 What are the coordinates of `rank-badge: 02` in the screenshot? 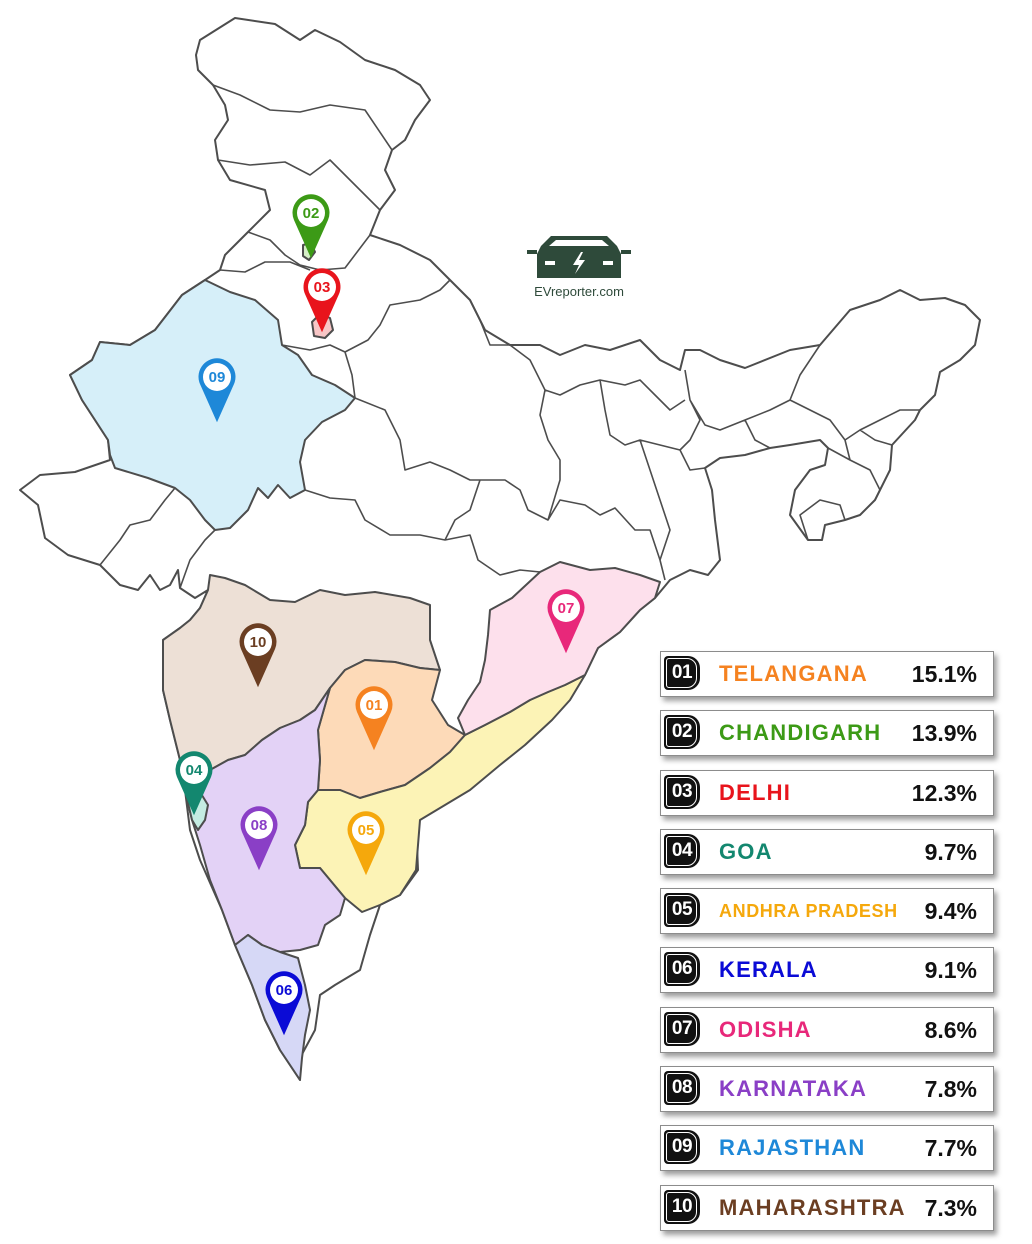 It's located at (682, 732).